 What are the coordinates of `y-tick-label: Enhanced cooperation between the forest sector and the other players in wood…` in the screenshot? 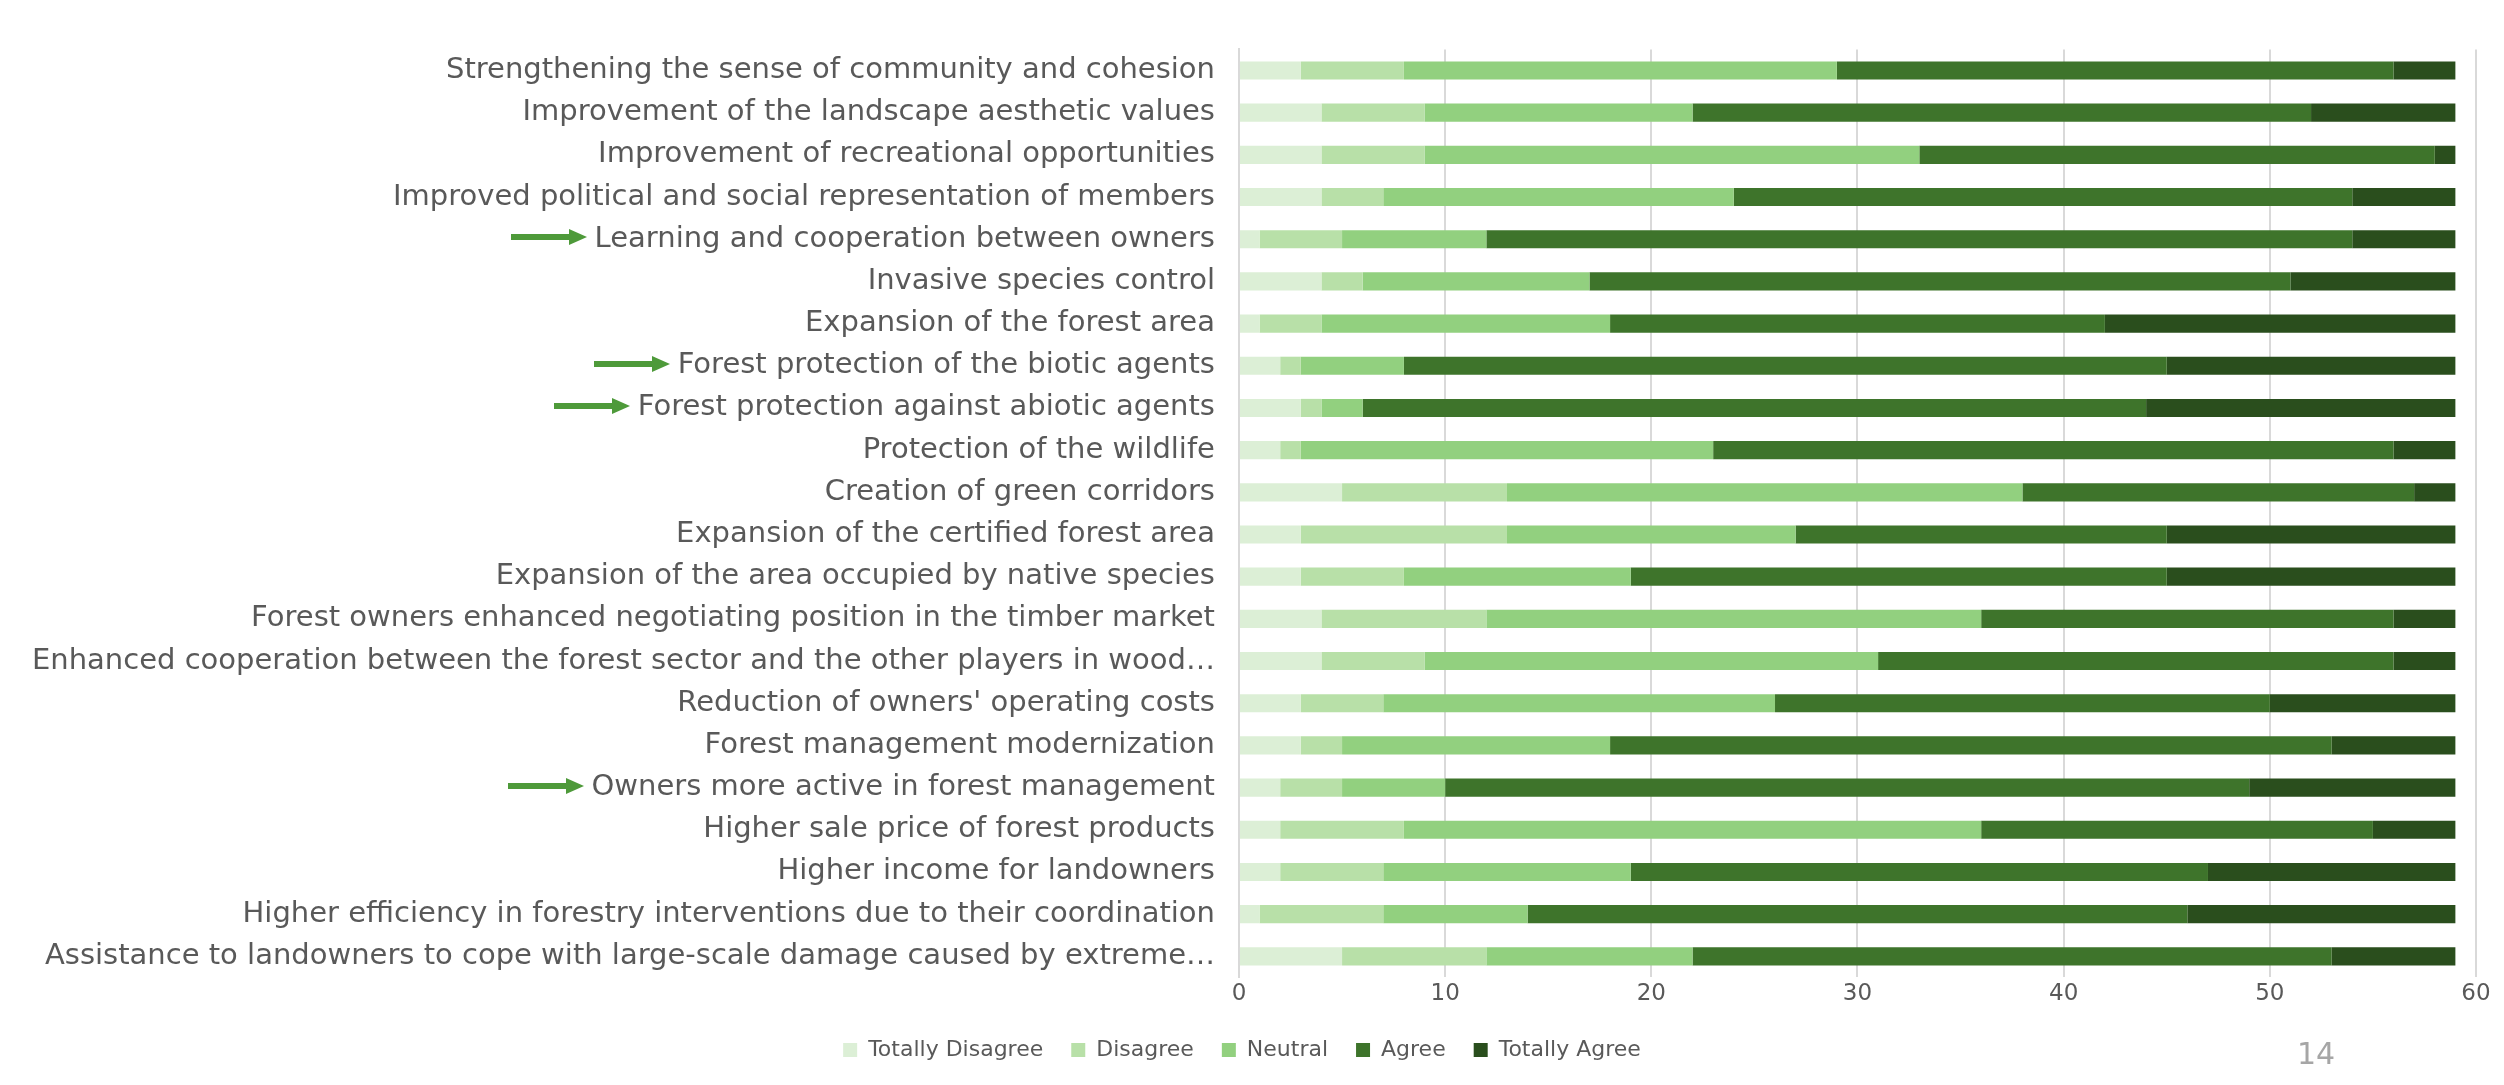 It's located at (623, 658).